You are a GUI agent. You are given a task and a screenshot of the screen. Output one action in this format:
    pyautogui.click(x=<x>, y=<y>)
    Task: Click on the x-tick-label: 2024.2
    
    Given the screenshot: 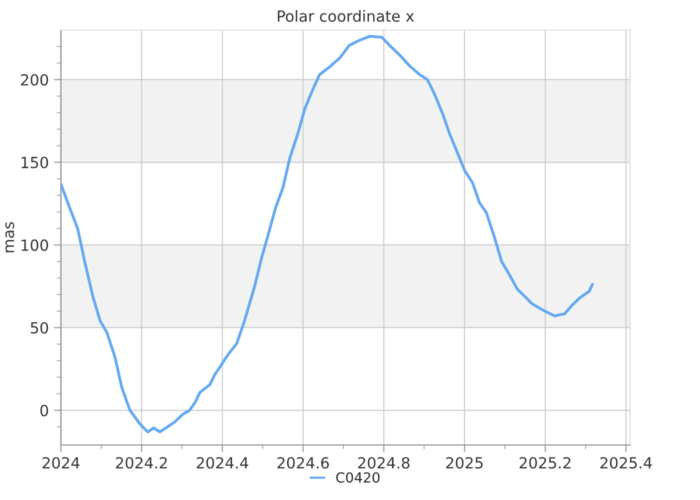 What is the action you would take?
    pyautogui.click(x=141, y=463)
    